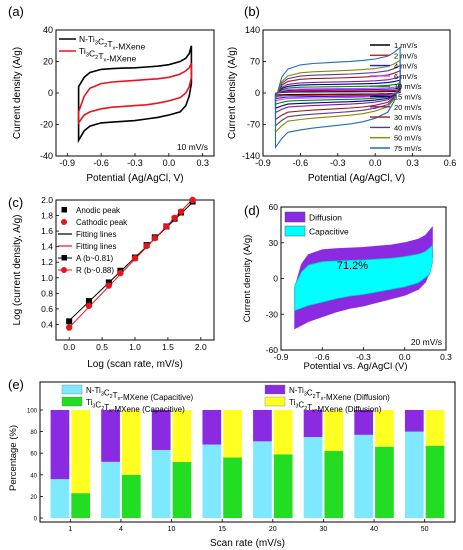 The width and height of the screenshot is (463, 550). What do you see at coordinates (102, 347) in the screenshot?
I see `x-tick-label: 0.5` at bounding box center [102, 347].